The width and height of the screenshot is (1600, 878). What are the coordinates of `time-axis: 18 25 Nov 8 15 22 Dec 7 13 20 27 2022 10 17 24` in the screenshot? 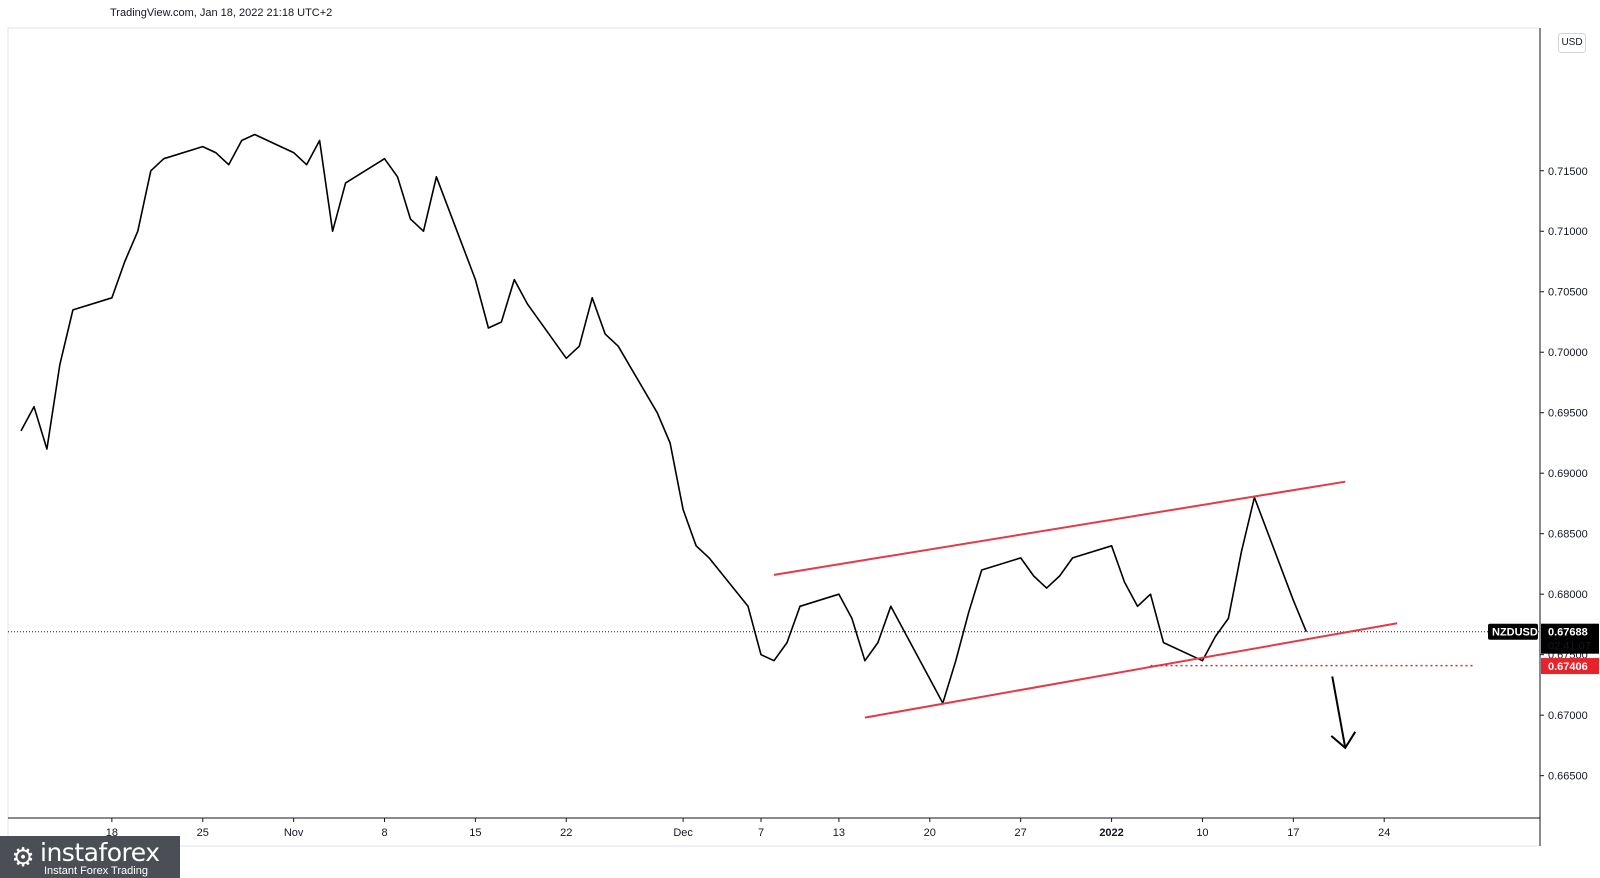 It's located at (748, 828).